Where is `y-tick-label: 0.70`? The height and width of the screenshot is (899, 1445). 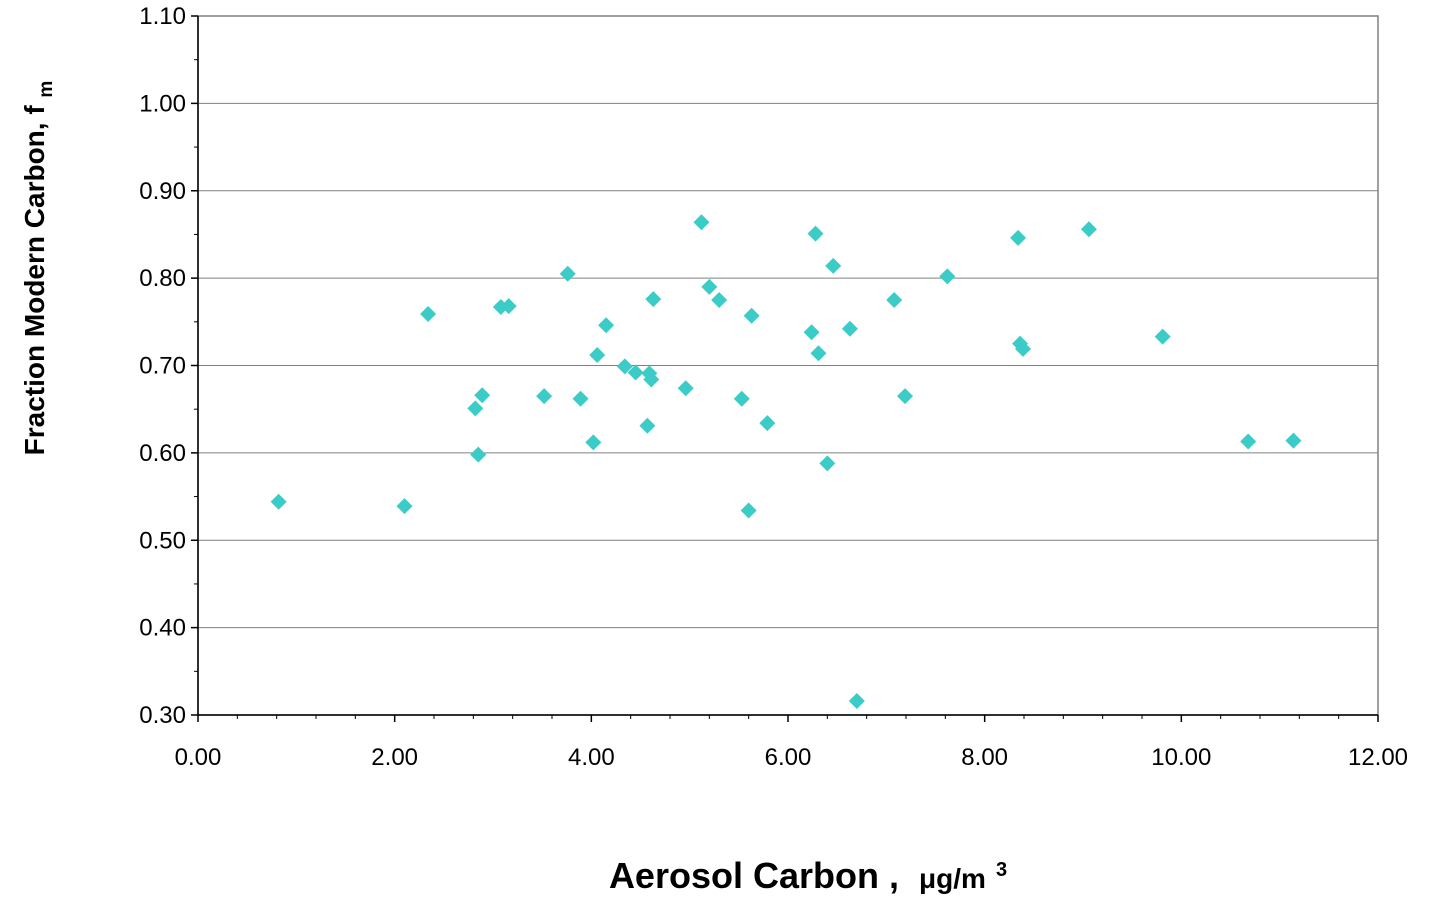 y-tick-label: 0.70 is located at coordinates (162, 366).